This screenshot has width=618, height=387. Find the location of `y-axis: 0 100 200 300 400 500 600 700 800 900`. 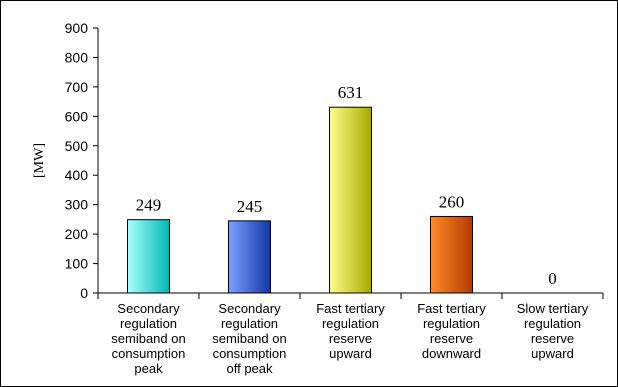

y-axis: 0 100 200 300 400 500 600 700 800 900 is located at coordinates (82, 160).